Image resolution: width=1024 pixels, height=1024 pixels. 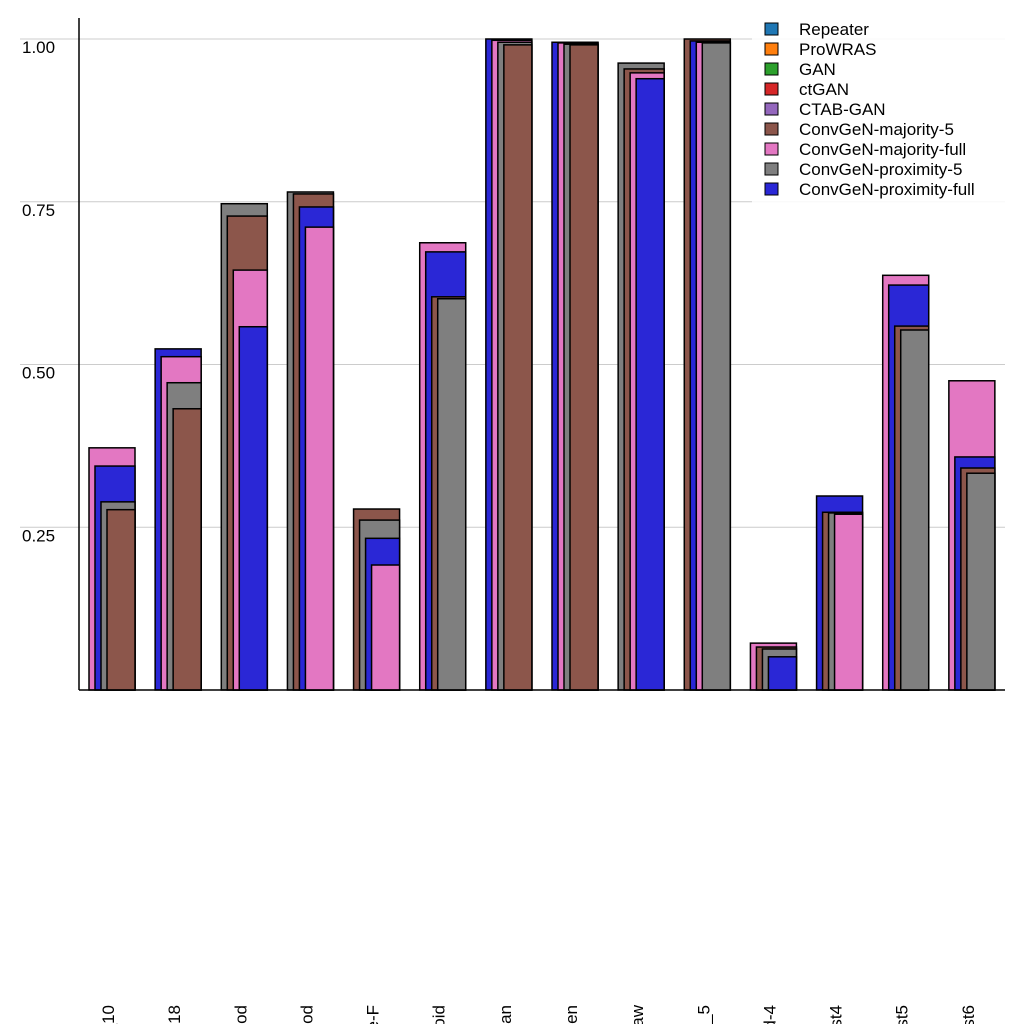 I want to click on legend-box, so click(x=881, y=112).